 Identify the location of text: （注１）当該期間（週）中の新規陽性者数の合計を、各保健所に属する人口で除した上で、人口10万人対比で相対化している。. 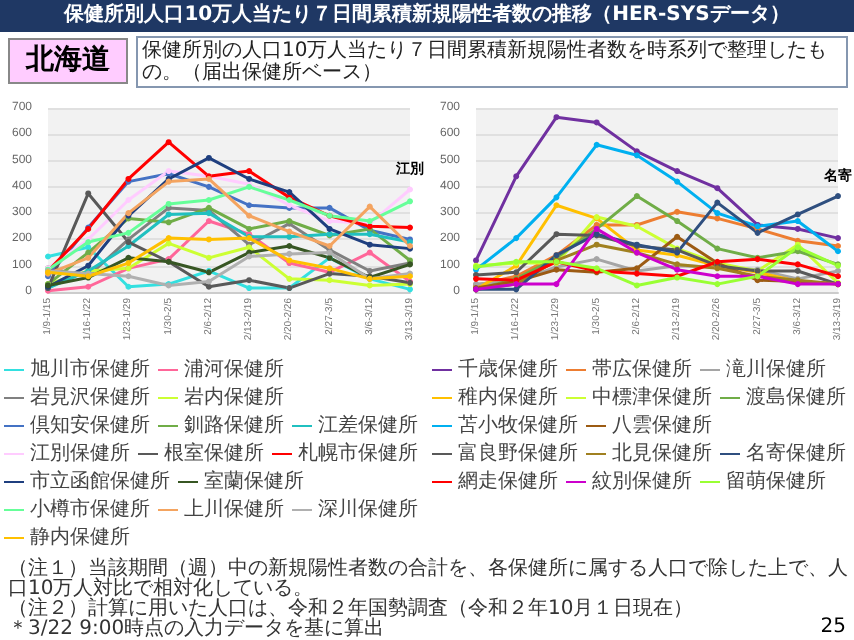
(428, 579).